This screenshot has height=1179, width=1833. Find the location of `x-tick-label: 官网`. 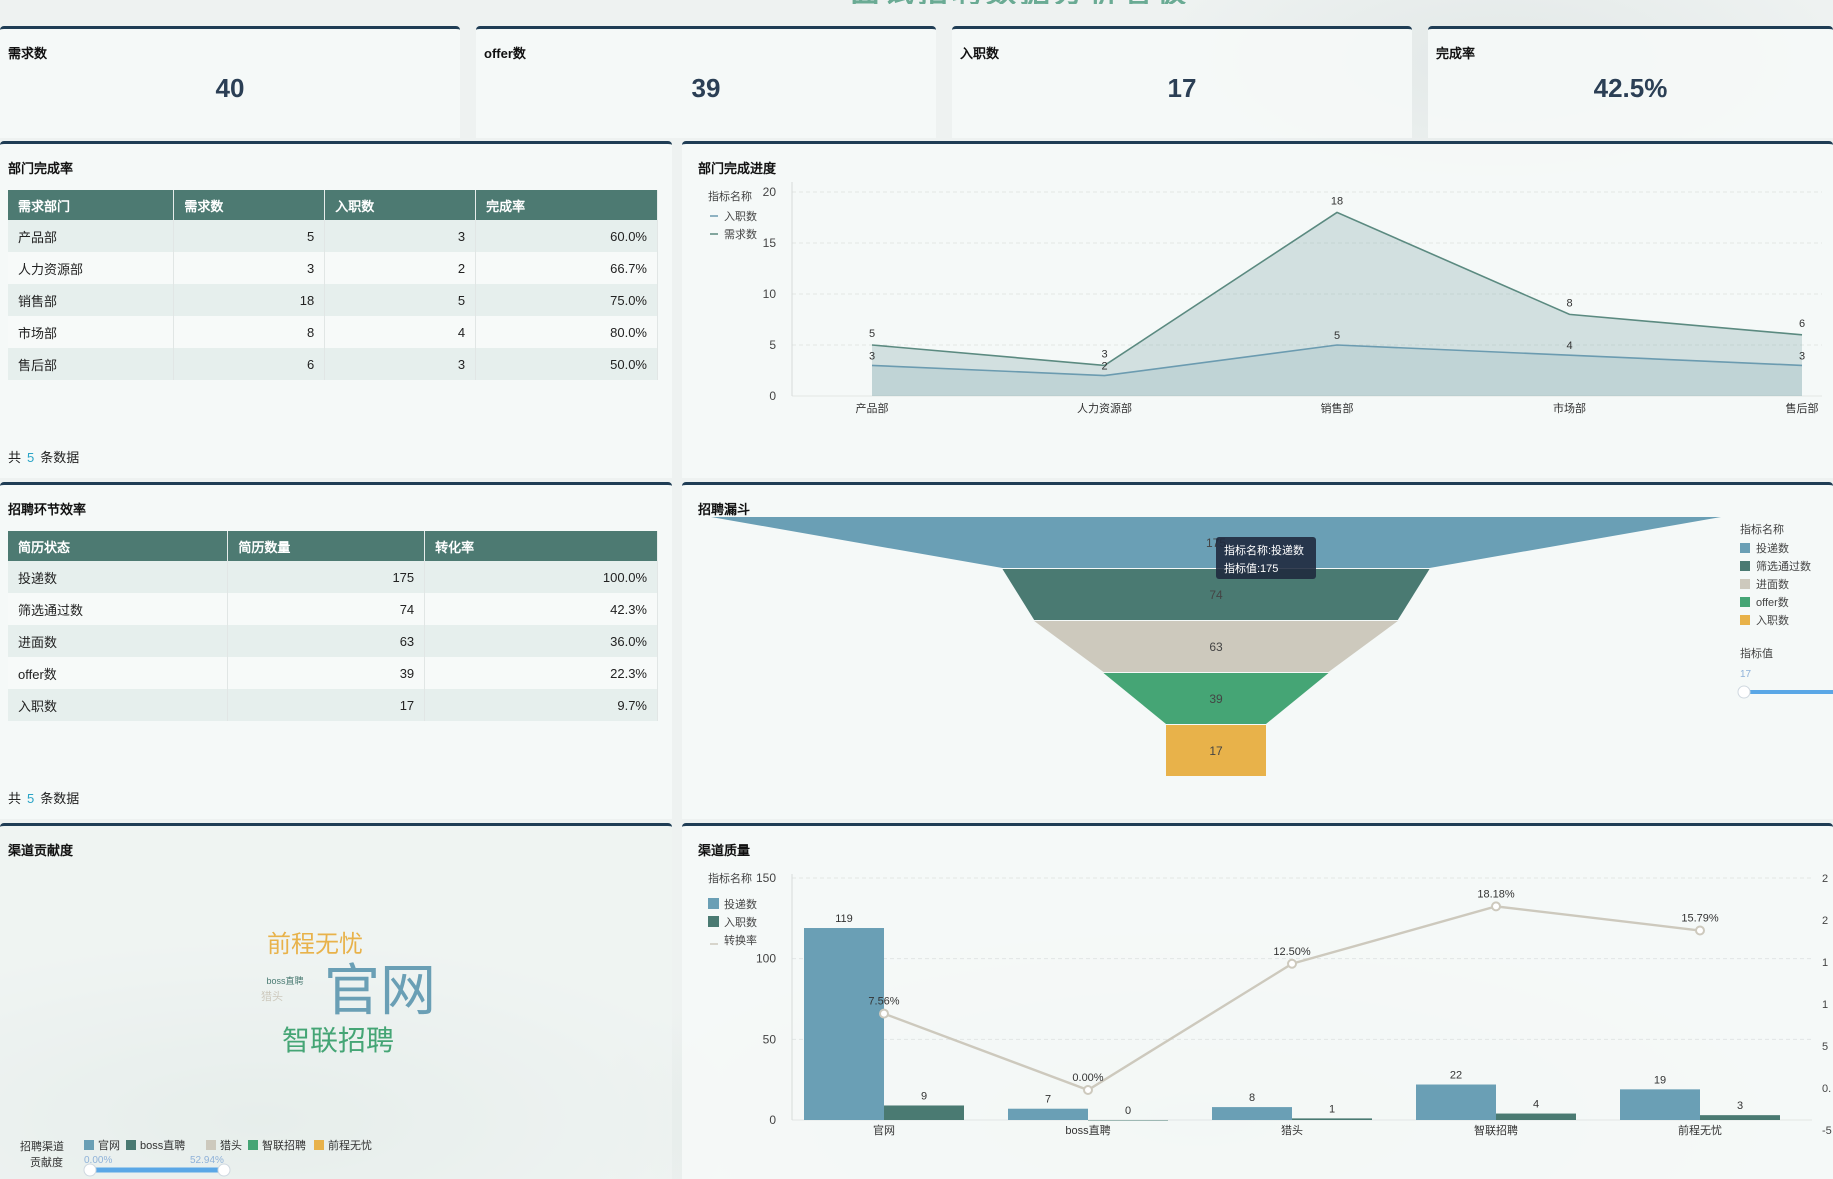

x-tick-label: 官网 is located at coordinates (884, 1130).